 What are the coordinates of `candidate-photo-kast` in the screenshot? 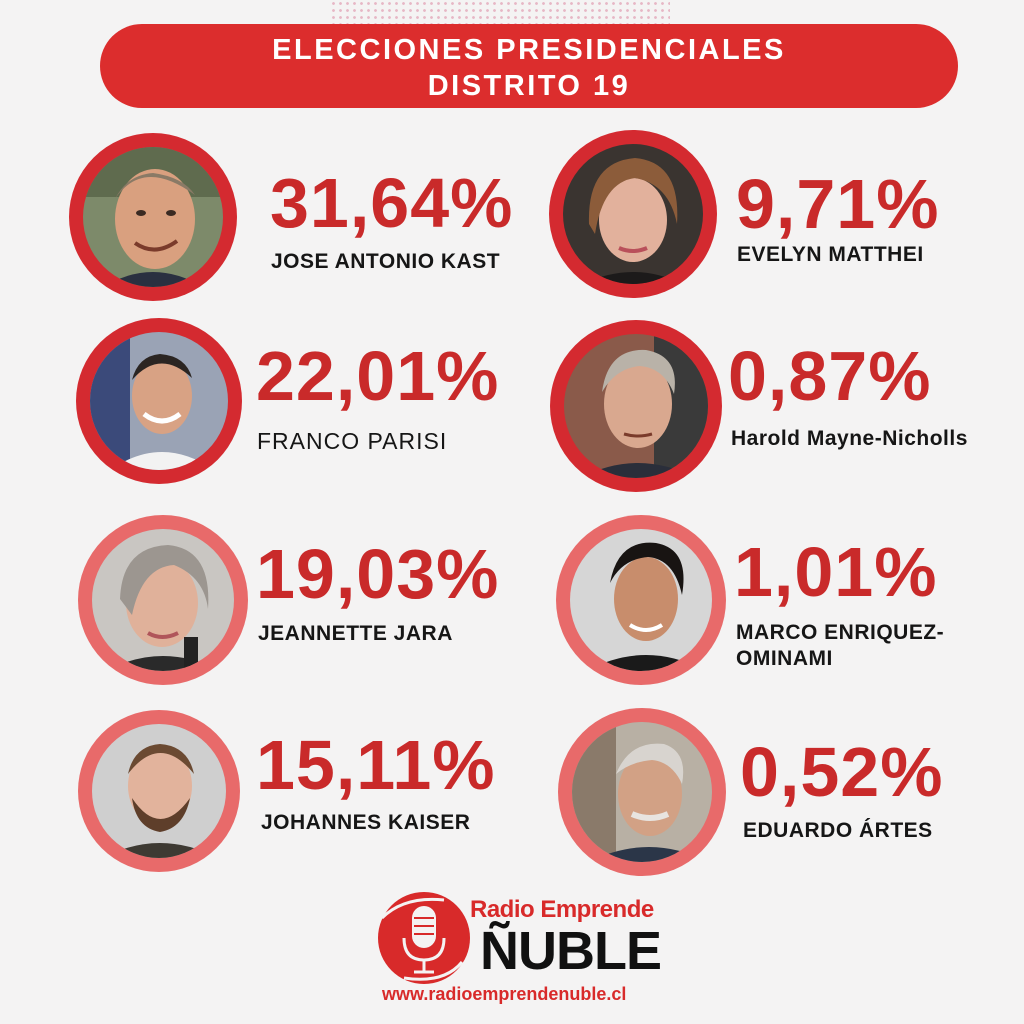 It's located at (153, 217).